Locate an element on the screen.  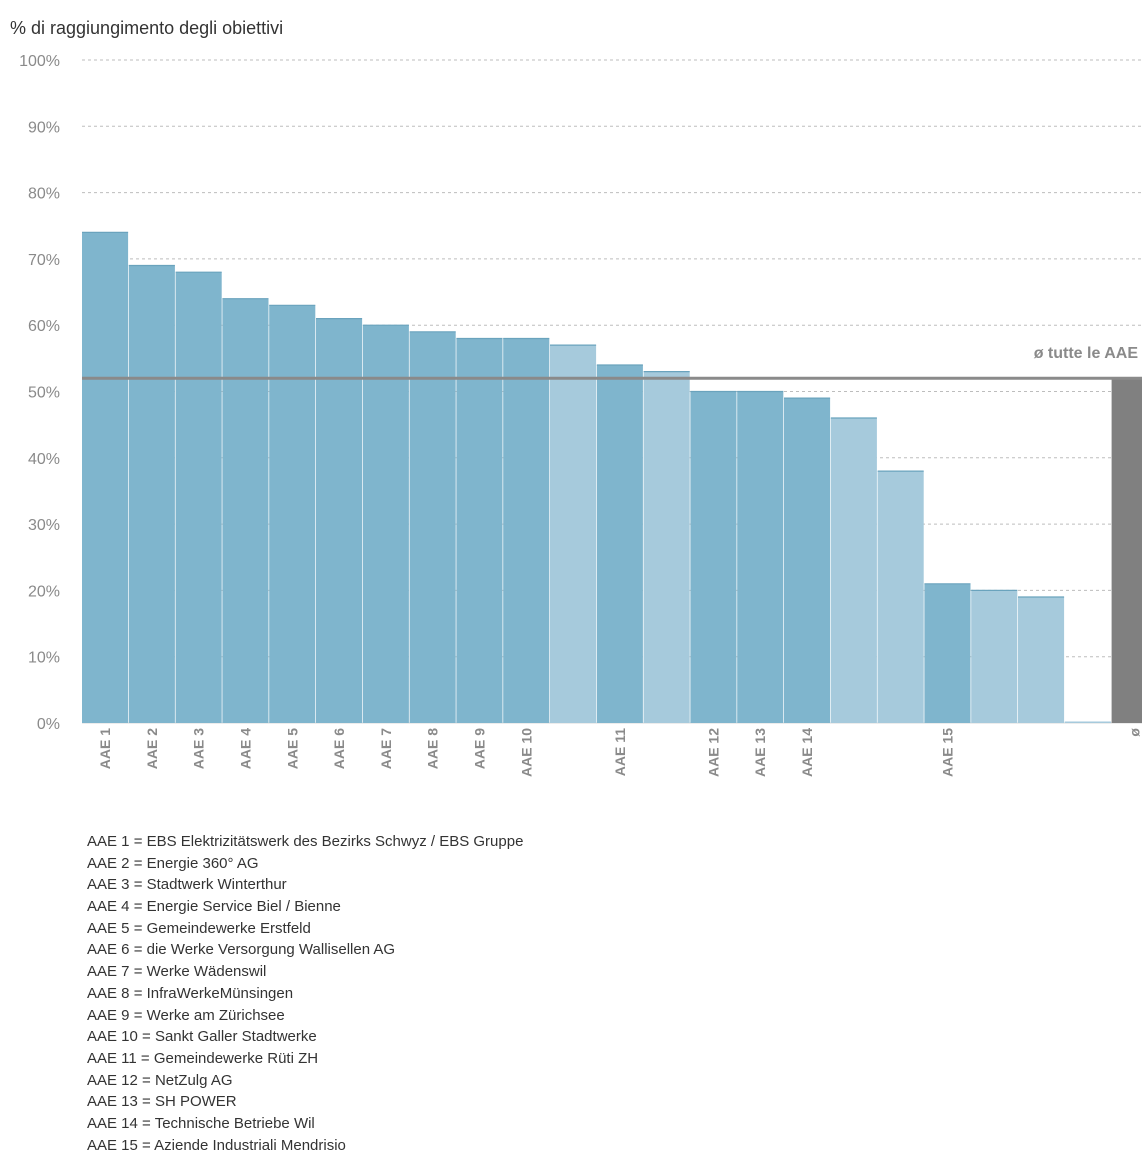
y-tick-label: 0% is located at coordinates (48, 724).